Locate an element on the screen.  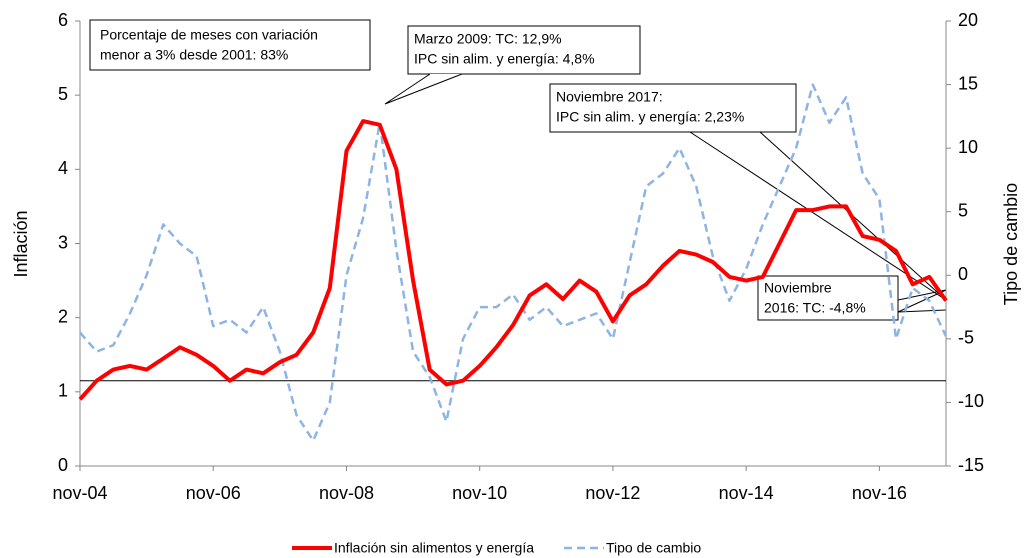
y2-tick-label: -10 is located at coordinates (971, 401).